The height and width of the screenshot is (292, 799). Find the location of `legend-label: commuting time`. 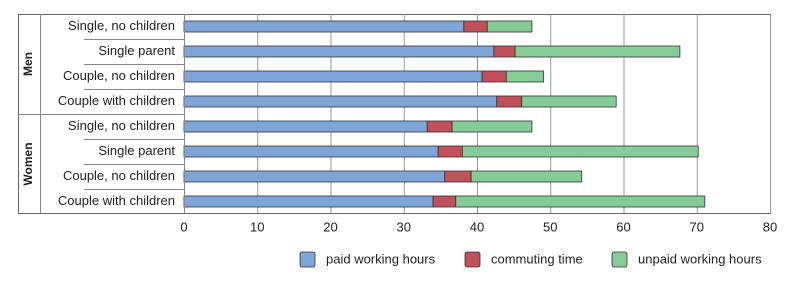

legend-label: commuting time is located at coordinates (537, 258).